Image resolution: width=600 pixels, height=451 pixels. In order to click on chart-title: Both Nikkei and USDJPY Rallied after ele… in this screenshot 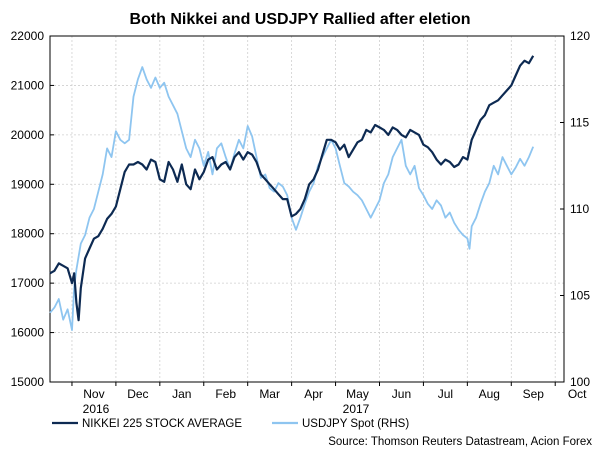, I will do `click(299, 19)`.